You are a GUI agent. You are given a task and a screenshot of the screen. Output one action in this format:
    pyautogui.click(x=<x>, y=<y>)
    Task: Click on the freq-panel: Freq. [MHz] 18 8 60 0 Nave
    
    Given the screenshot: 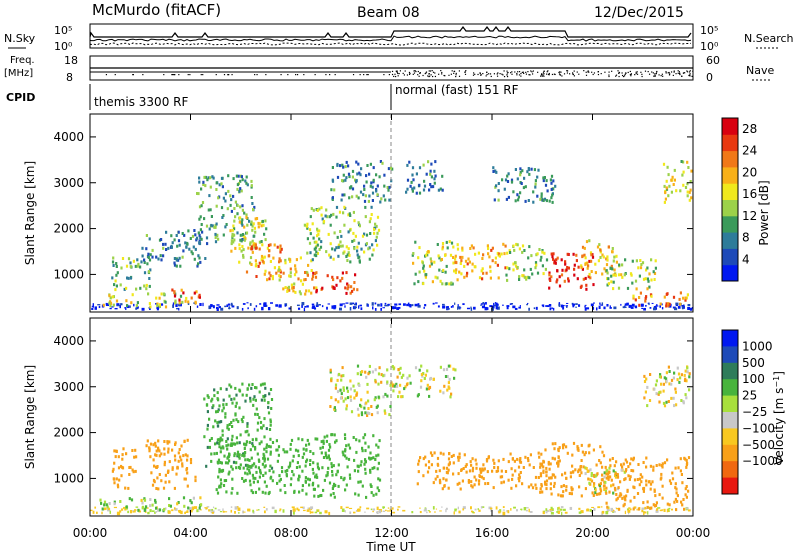 What is the action you would take?
    pyautogui.click(x=389, y=69)
    